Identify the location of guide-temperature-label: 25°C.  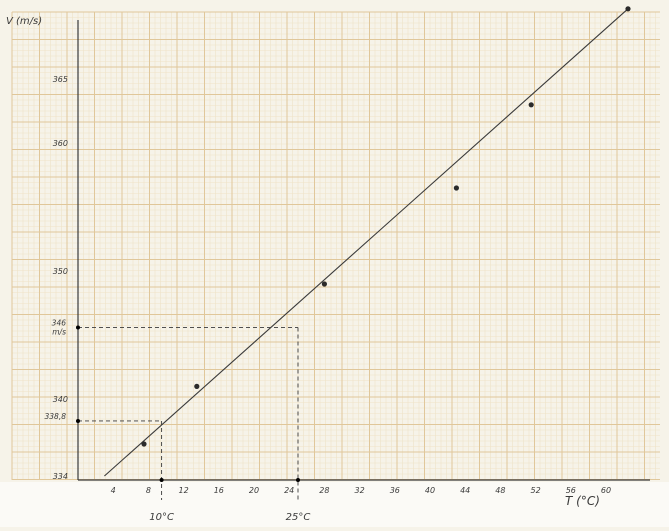
(298, 517).